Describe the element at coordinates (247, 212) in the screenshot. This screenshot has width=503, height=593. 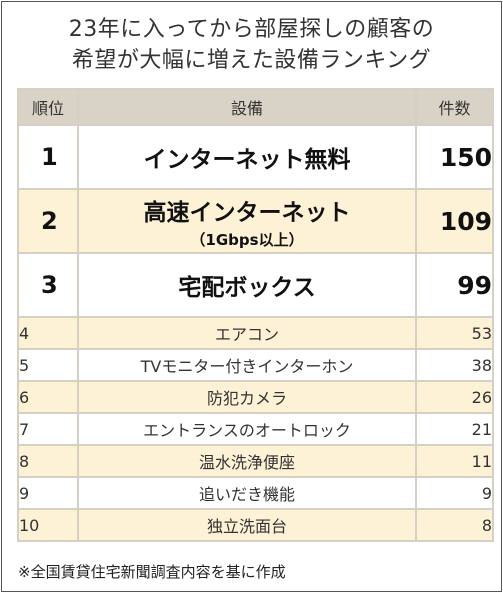
I see `item-label: 高速インターネット` at that location.